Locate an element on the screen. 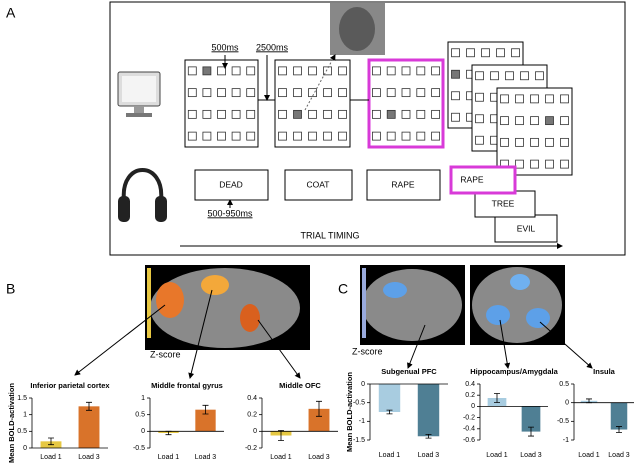 The height and width of the screenshot is (464, 640). y-tick-label: -0.2 is located at coordinates (469, 417).